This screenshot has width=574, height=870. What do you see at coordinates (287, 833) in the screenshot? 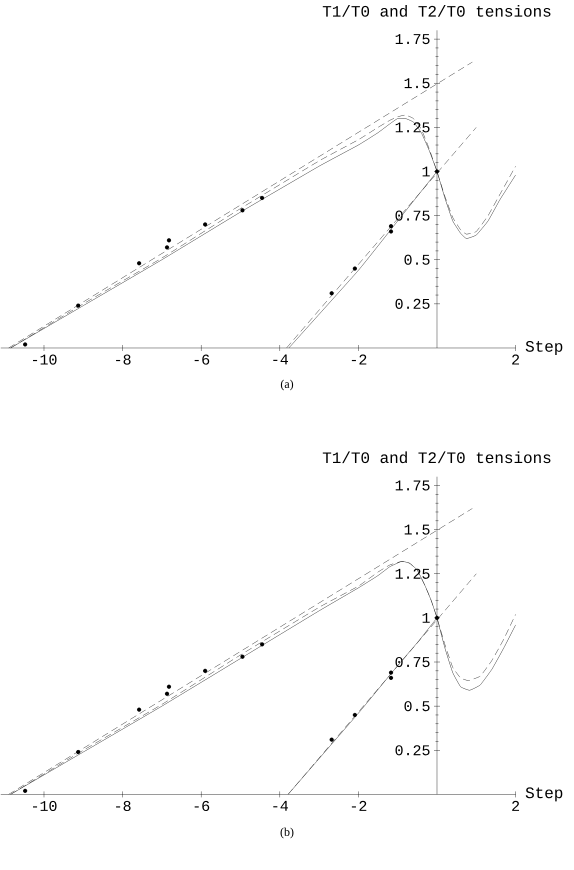
I see `text: (b)` at bounding box center [287, 833].